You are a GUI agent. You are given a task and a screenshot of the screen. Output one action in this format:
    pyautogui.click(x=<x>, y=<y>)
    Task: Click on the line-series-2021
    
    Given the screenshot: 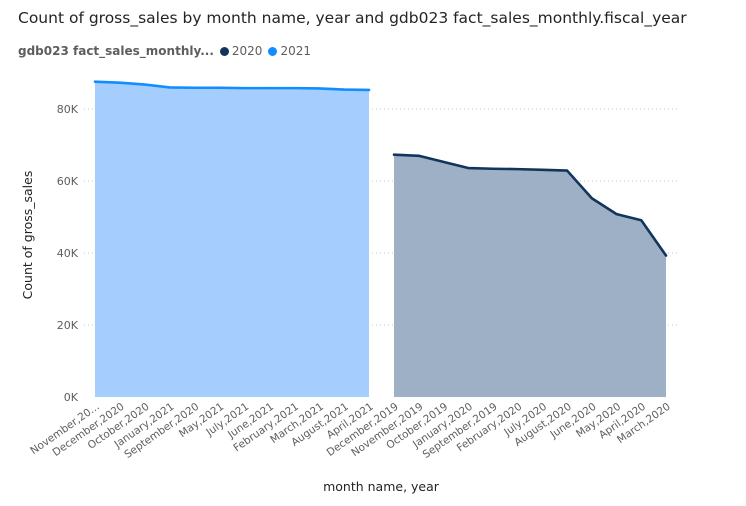 What is the action you would take?
    pyautogui.click(x=232, y=86)
    